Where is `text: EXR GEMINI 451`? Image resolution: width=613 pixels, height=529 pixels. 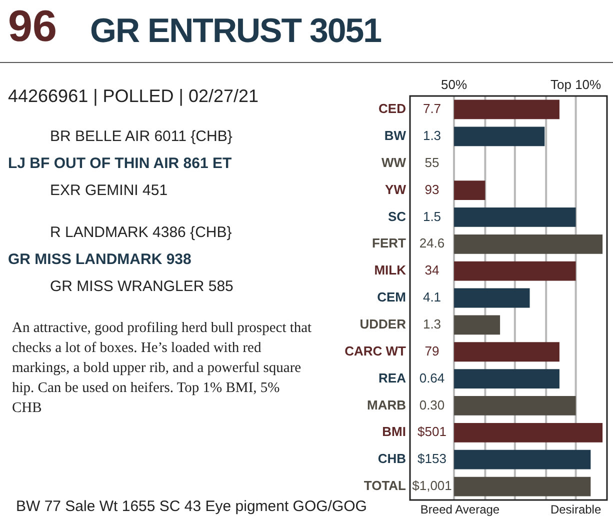
text: EXR GEMINI 451 is located at coordinates (109, 190).